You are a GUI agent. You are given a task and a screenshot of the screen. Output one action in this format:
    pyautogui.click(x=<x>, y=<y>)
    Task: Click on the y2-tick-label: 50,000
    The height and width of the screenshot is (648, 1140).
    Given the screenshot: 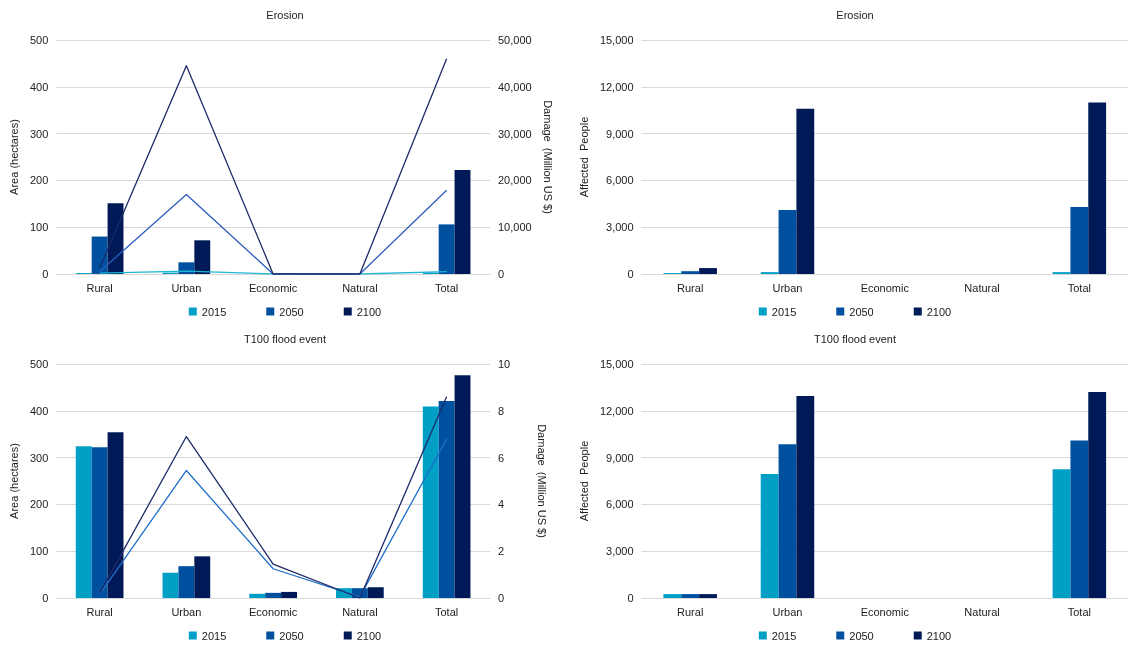 What is the action you would take?
    pyautogui.click(x=515, y=40)
    